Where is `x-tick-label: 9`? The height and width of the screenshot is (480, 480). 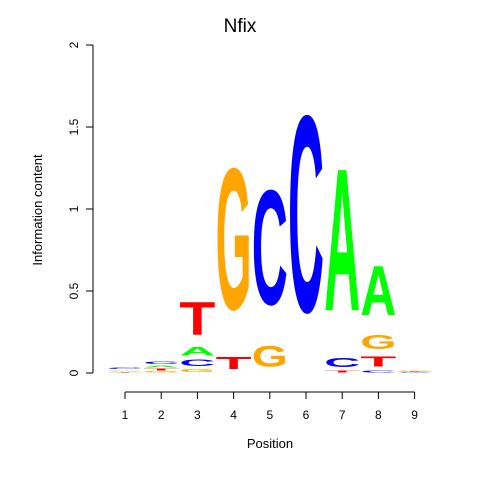 x-tick-label: 9 is located at coordinates (414, 415).